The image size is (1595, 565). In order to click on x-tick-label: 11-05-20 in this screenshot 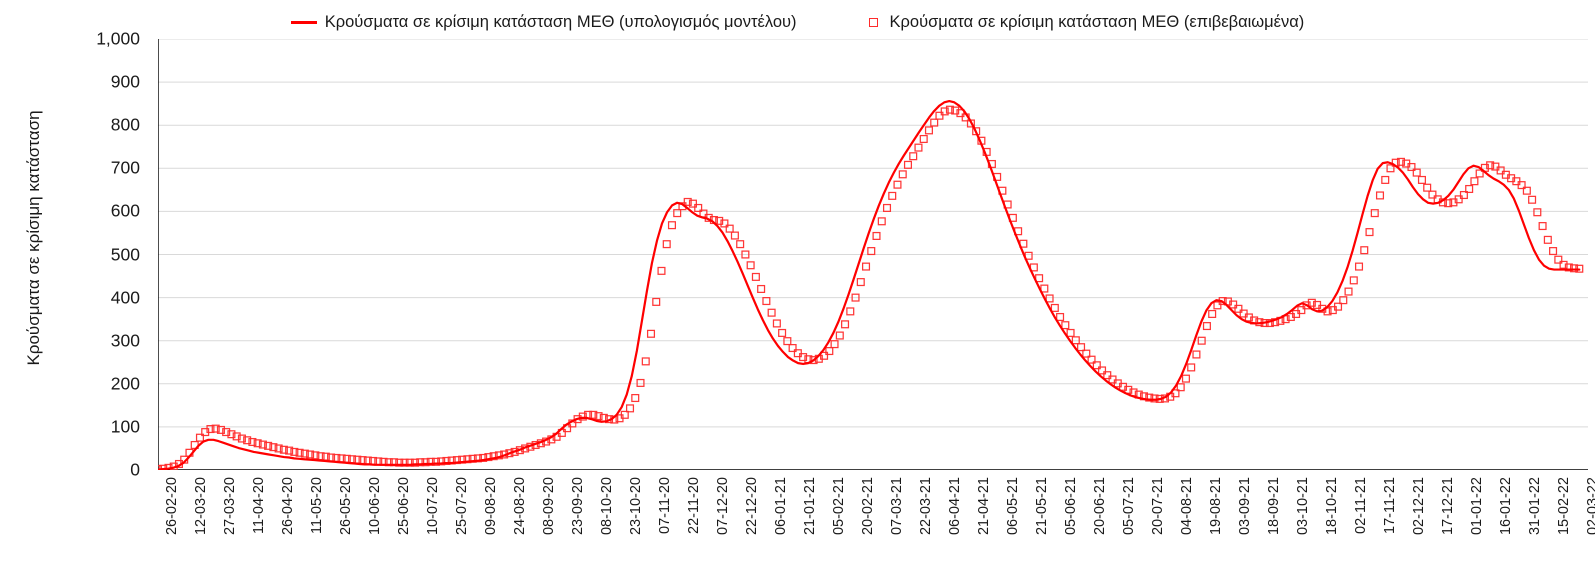, I will do `click(317, 505)`.